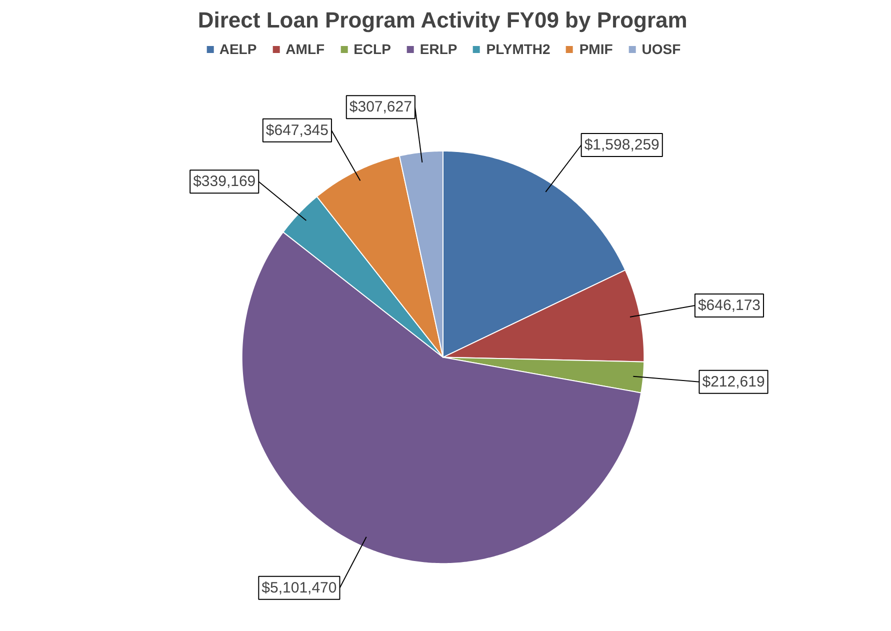  Describe the element at coordinates (729, 305) in the screenshot. I see `data-label: $646,173` at that location.